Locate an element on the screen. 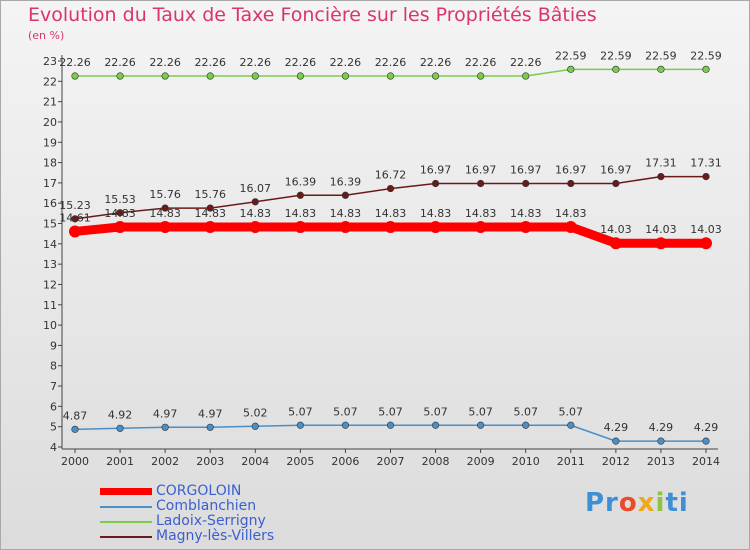 Image resolution: width=750 pixels, height=550 pixels. legend-swatch-ladoix-serrigny is located at coordinates (126, 522).